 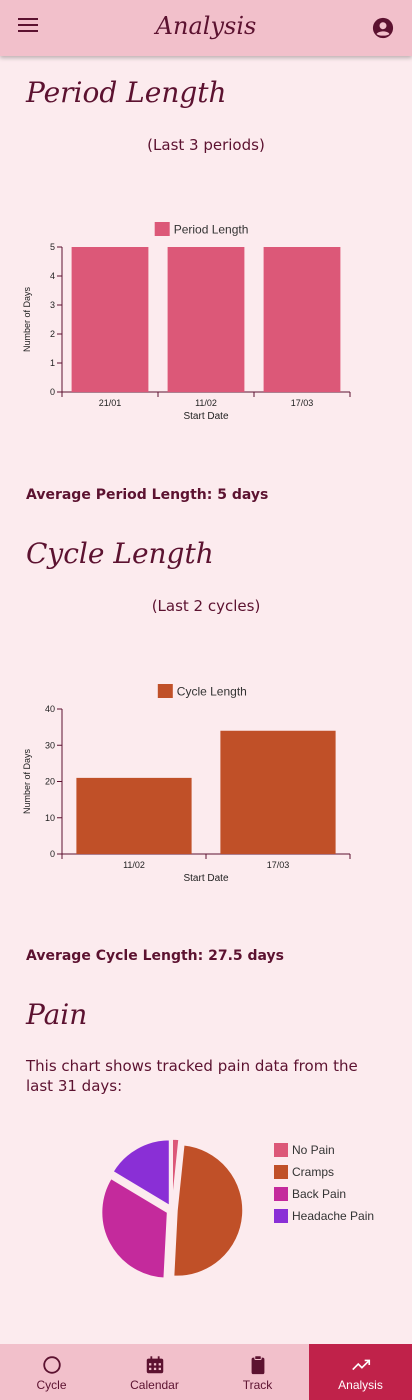 I want to click on nav-item-calendar: Calendar, so click(x=154, y=1372).